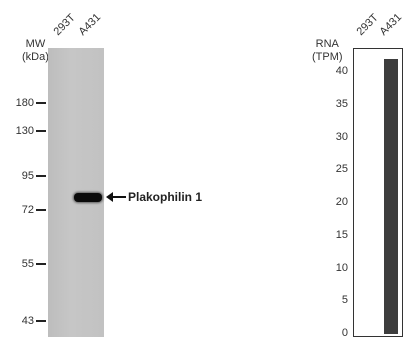  Describe the element at coordinates (341, 234) in the screenshot. I see `y-tick-label: 15` at that location.